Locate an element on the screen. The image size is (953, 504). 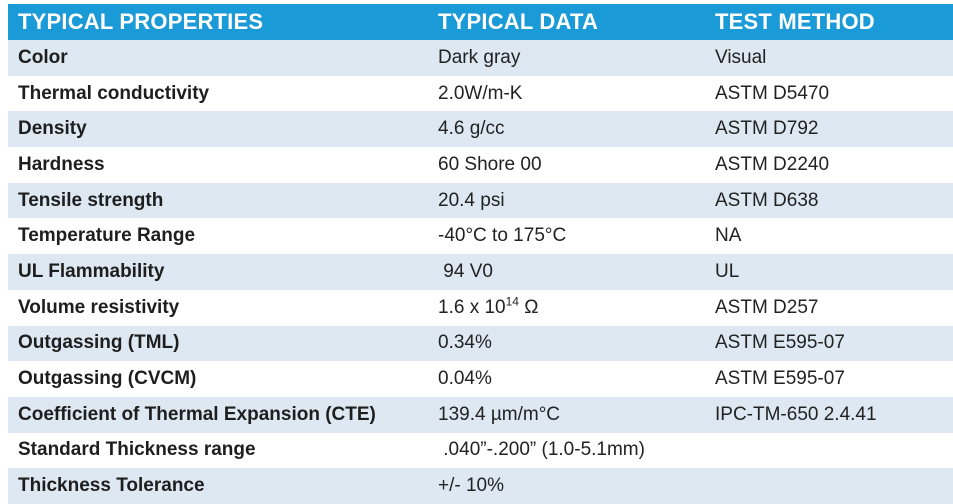
table-row: Outgassing (TML) 0.34% ASTM E595-07 is located at coordinates (480, 343).